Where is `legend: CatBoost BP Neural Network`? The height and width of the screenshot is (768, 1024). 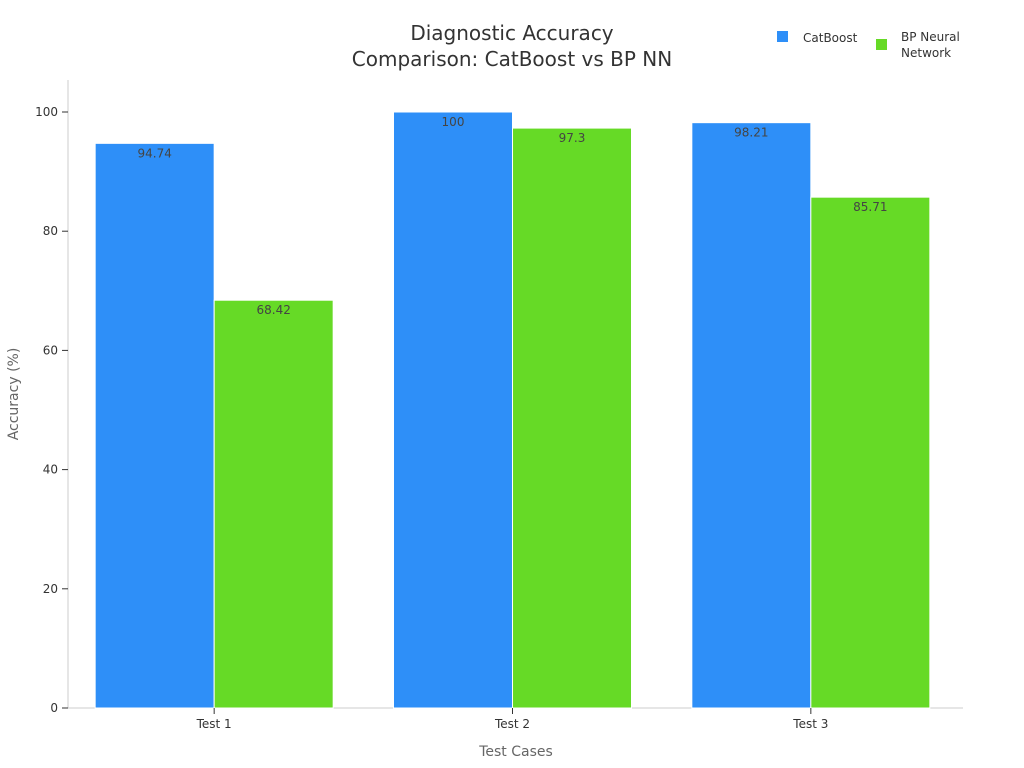 legend: CatBoost BP Neural Network is located at coordinates (868, 45).